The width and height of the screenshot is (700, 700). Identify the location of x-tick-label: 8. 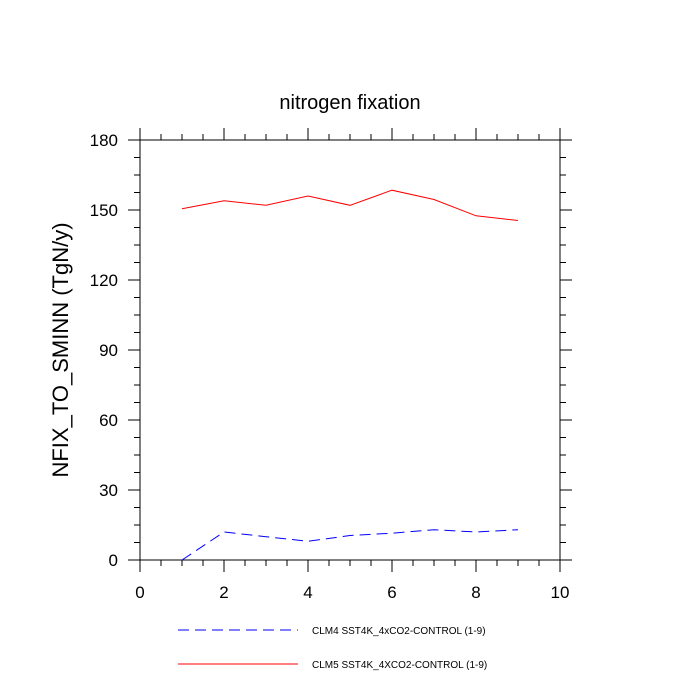
(475, 592).